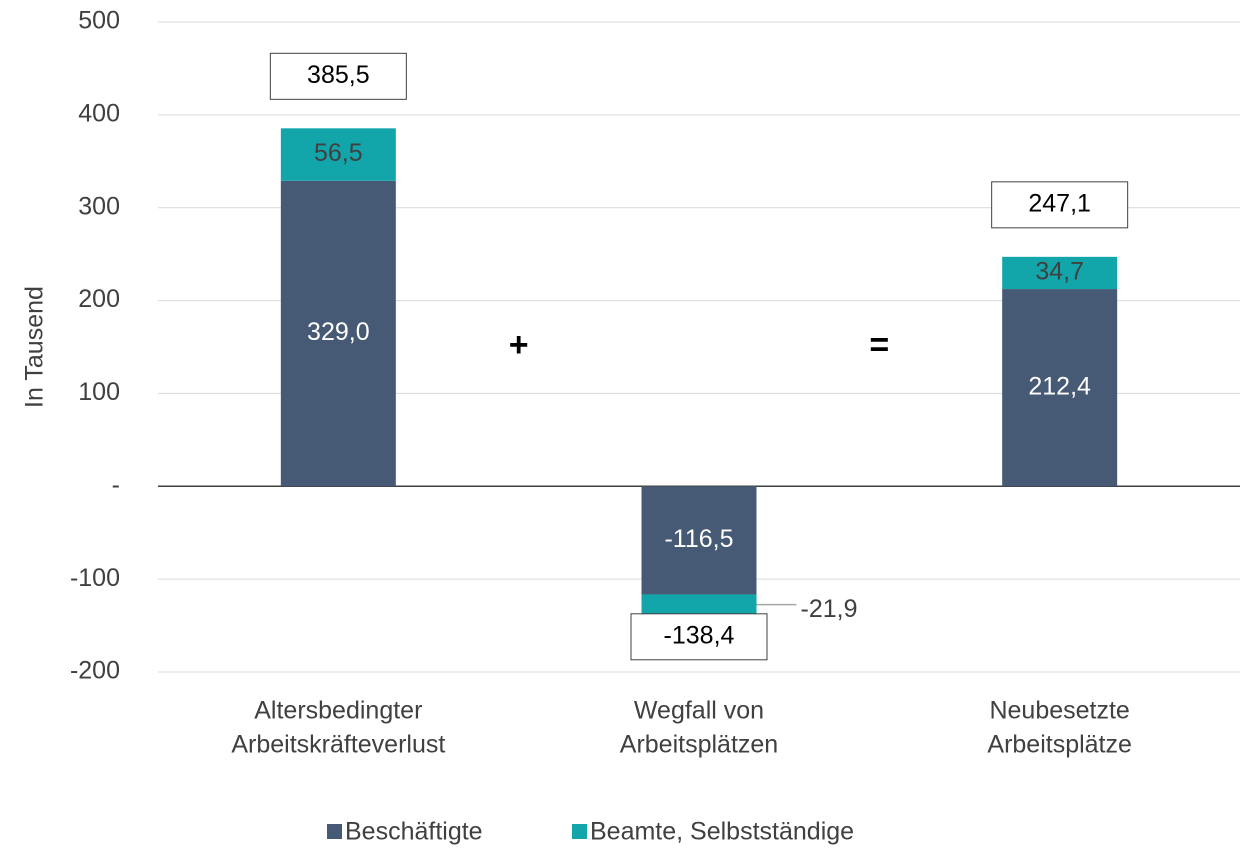  Describe the element at coordinates (95, 671) in the screenshot. I see `y-tick-label: -200` at that location.